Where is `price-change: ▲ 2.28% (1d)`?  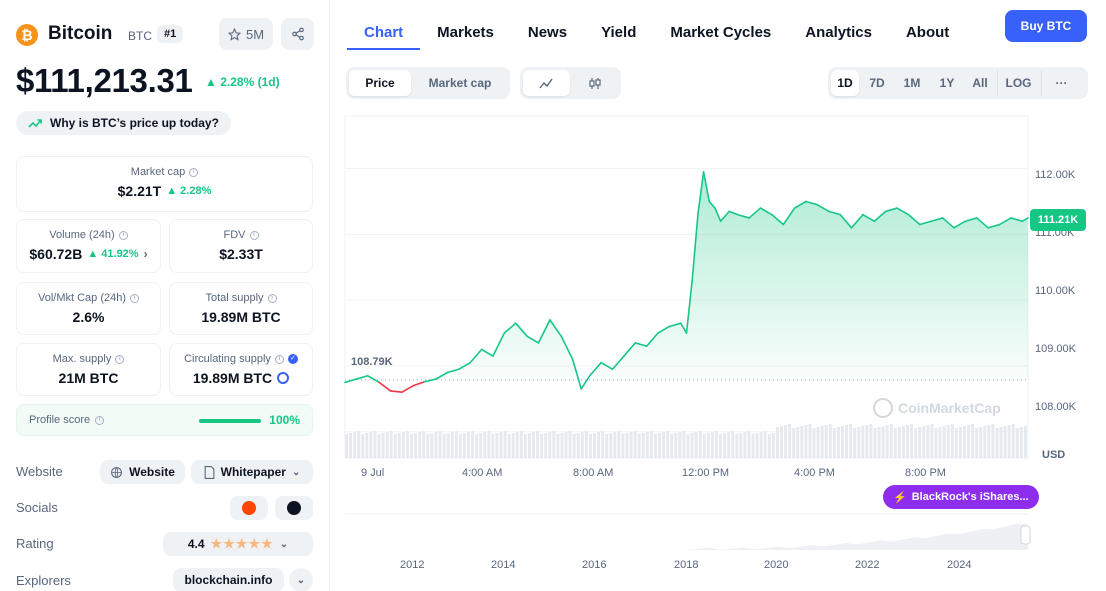
price-change: ▲ 2.28% (1d) is located at coordinates (242, 82).